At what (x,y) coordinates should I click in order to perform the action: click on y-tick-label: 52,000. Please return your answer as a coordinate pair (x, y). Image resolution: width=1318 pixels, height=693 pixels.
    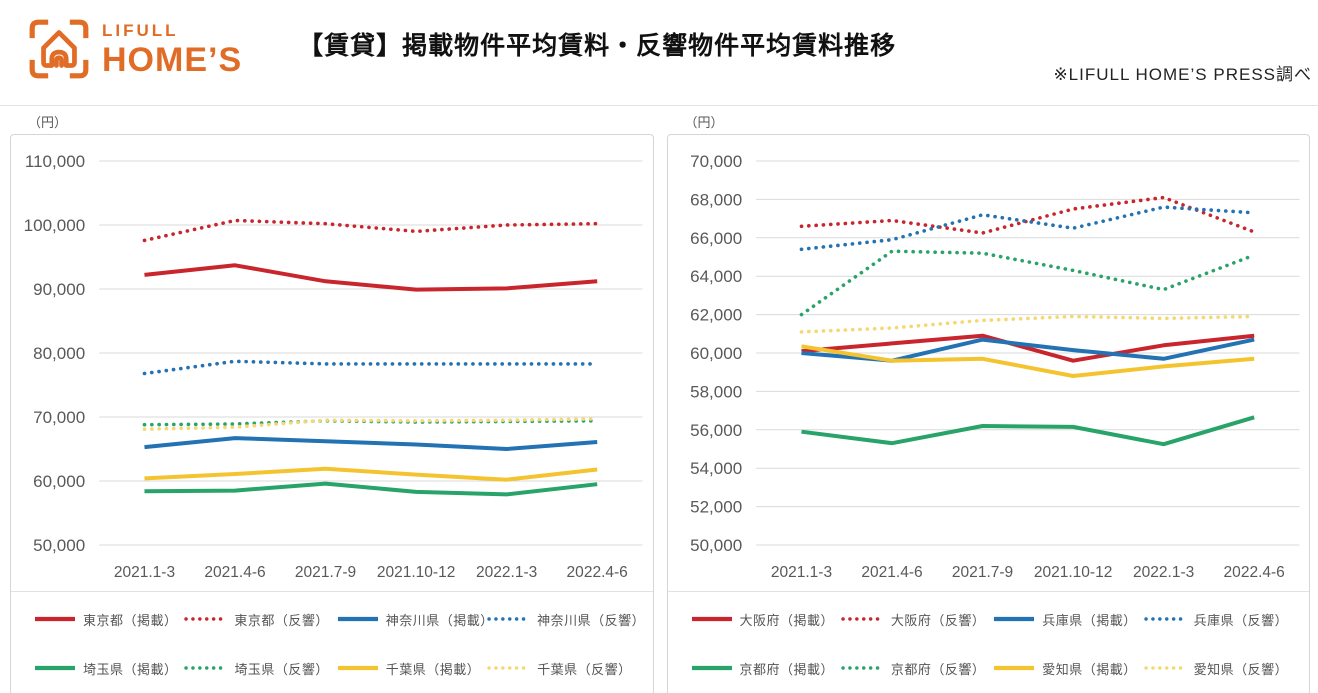
    Looking at the image, I should click on (716, 507).